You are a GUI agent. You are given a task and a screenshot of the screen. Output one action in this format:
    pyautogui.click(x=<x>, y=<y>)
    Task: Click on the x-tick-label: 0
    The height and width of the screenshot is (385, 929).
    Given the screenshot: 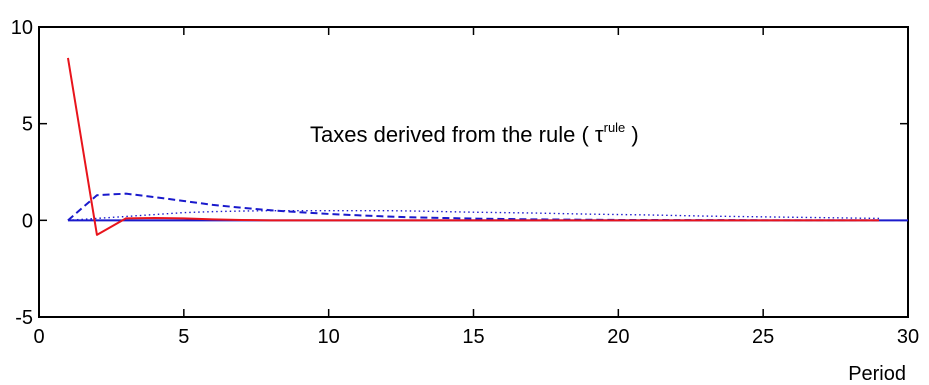 What is the action you would take?
    pyautogui.click(x=38, y=337)
    